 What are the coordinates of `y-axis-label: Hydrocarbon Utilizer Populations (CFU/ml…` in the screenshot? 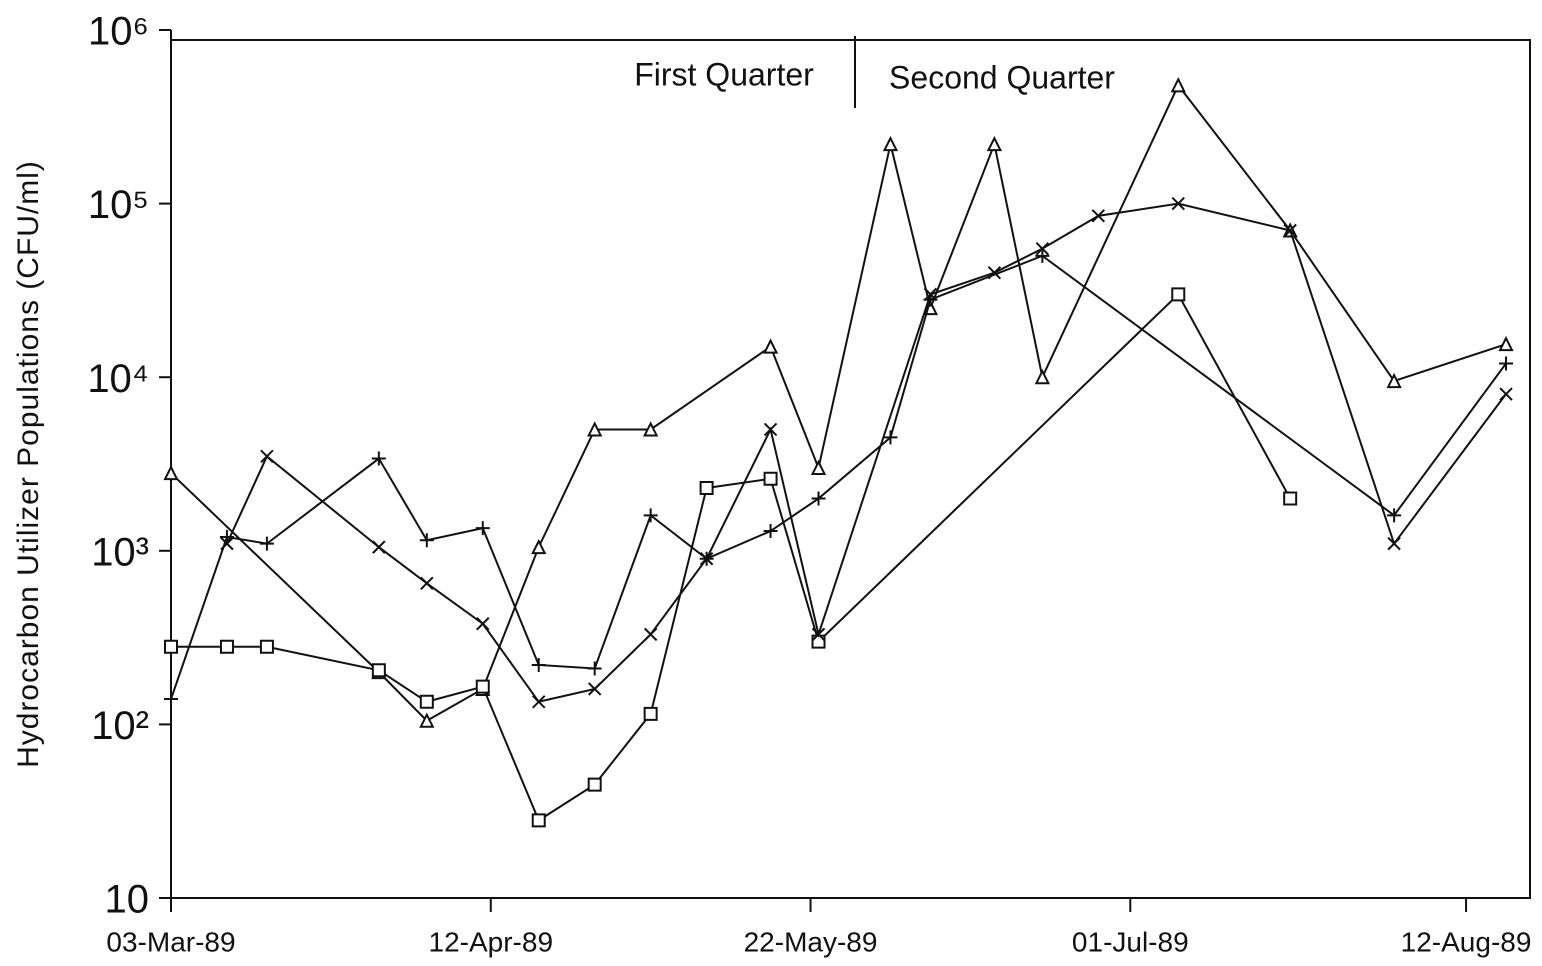 It's located at (28, 464).